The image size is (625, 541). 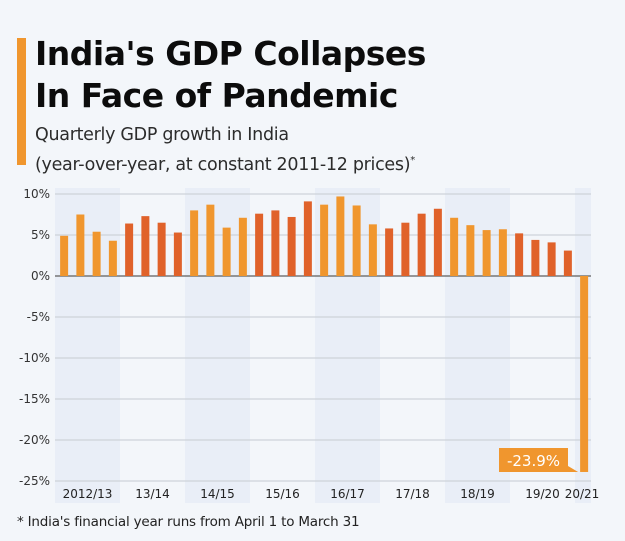 I want to click on annotations: -23.9%, so click(x=539, y=459).